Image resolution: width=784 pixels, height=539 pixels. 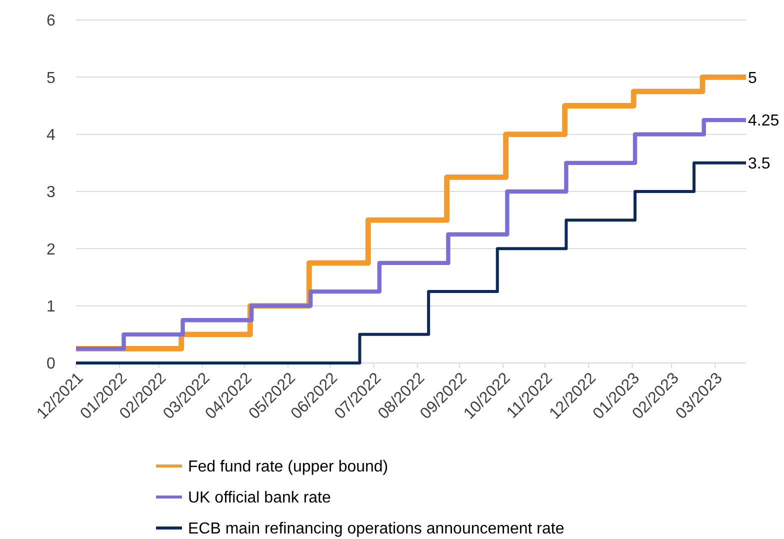 What do you see at coordinates (51, 21) in the screenshot?
I see `y-tick-label: 6` at bounding box center [51, 21].